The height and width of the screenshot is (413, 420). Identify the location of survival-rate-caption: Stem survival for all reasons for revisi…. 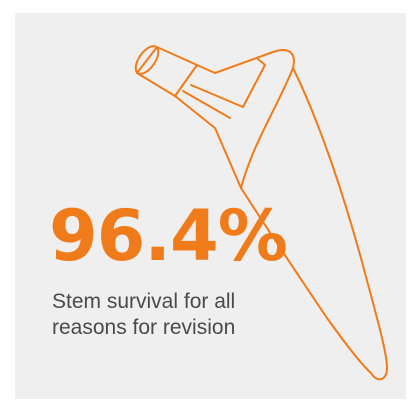
(182, 315).